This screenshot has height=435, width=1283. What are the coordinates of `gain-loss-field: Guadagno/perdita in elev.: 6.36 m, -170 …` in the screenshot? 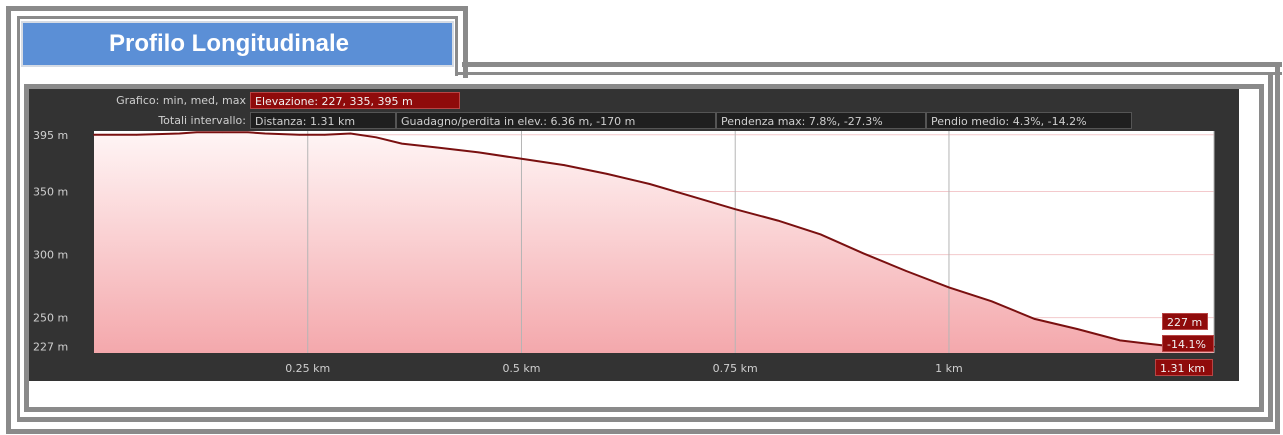 It's located at (556, 120).